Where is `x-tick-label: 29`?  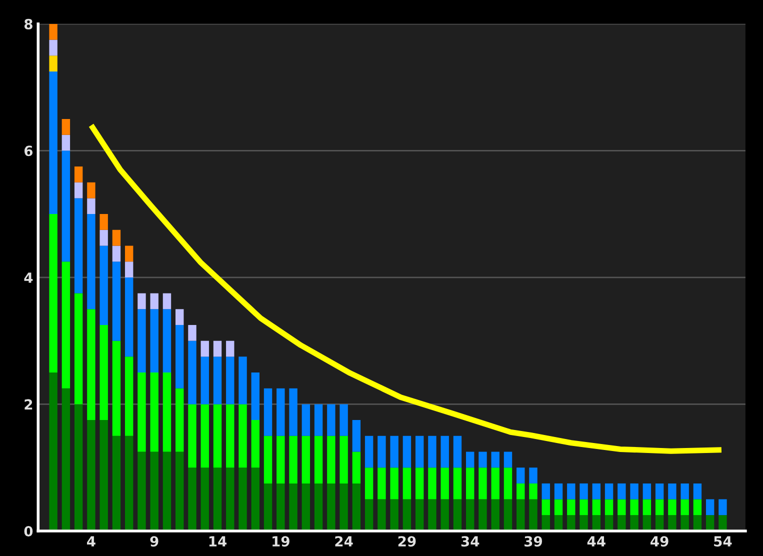 x-tick-label: 29 is located at coordinates (407, 541).